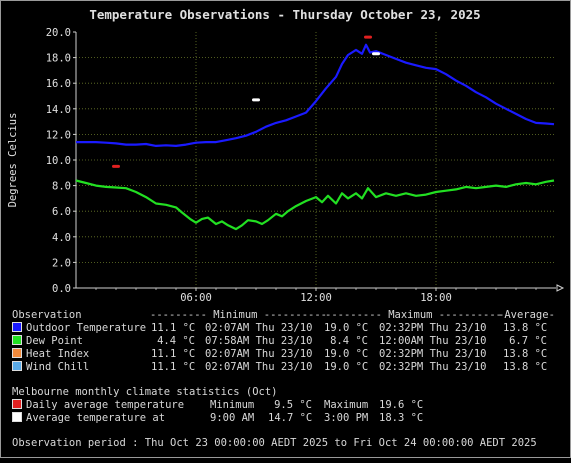  Describe the element at coordinates (86, 328) in the screenshot. I see `row-label: Outdoor Temperature` at that location.